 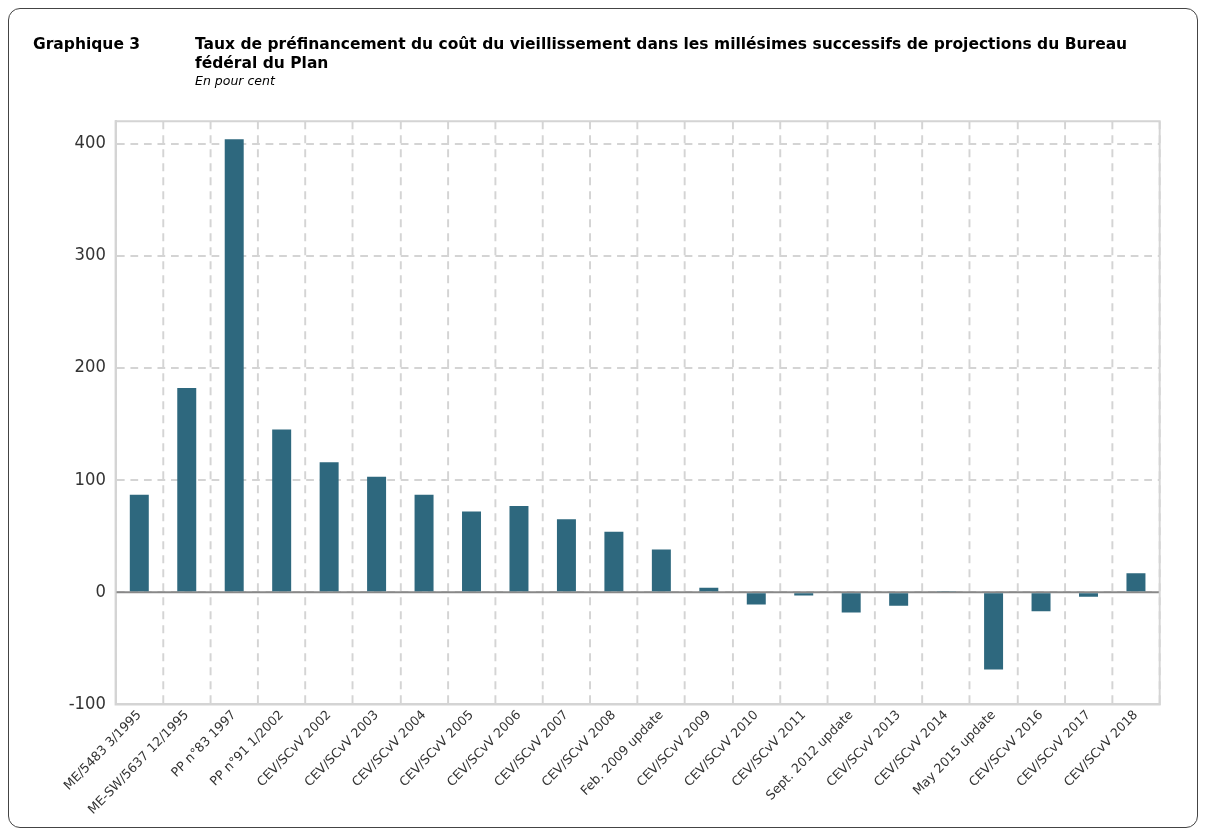 I want to click on y-tick-label: -100, so click(x=87, y=702).